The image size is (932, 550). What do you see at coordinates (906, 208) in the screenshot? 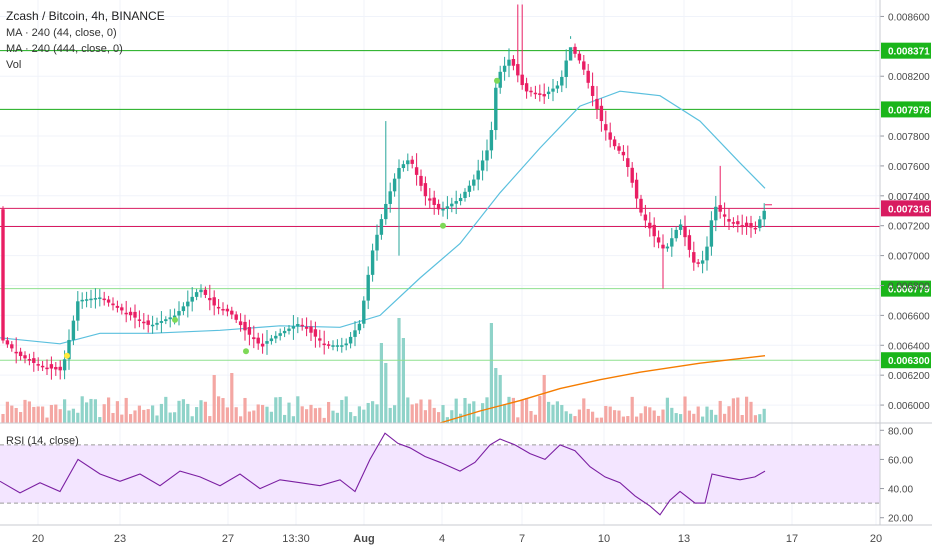
I see `level-price-tag` at bounding box center [906, 208].